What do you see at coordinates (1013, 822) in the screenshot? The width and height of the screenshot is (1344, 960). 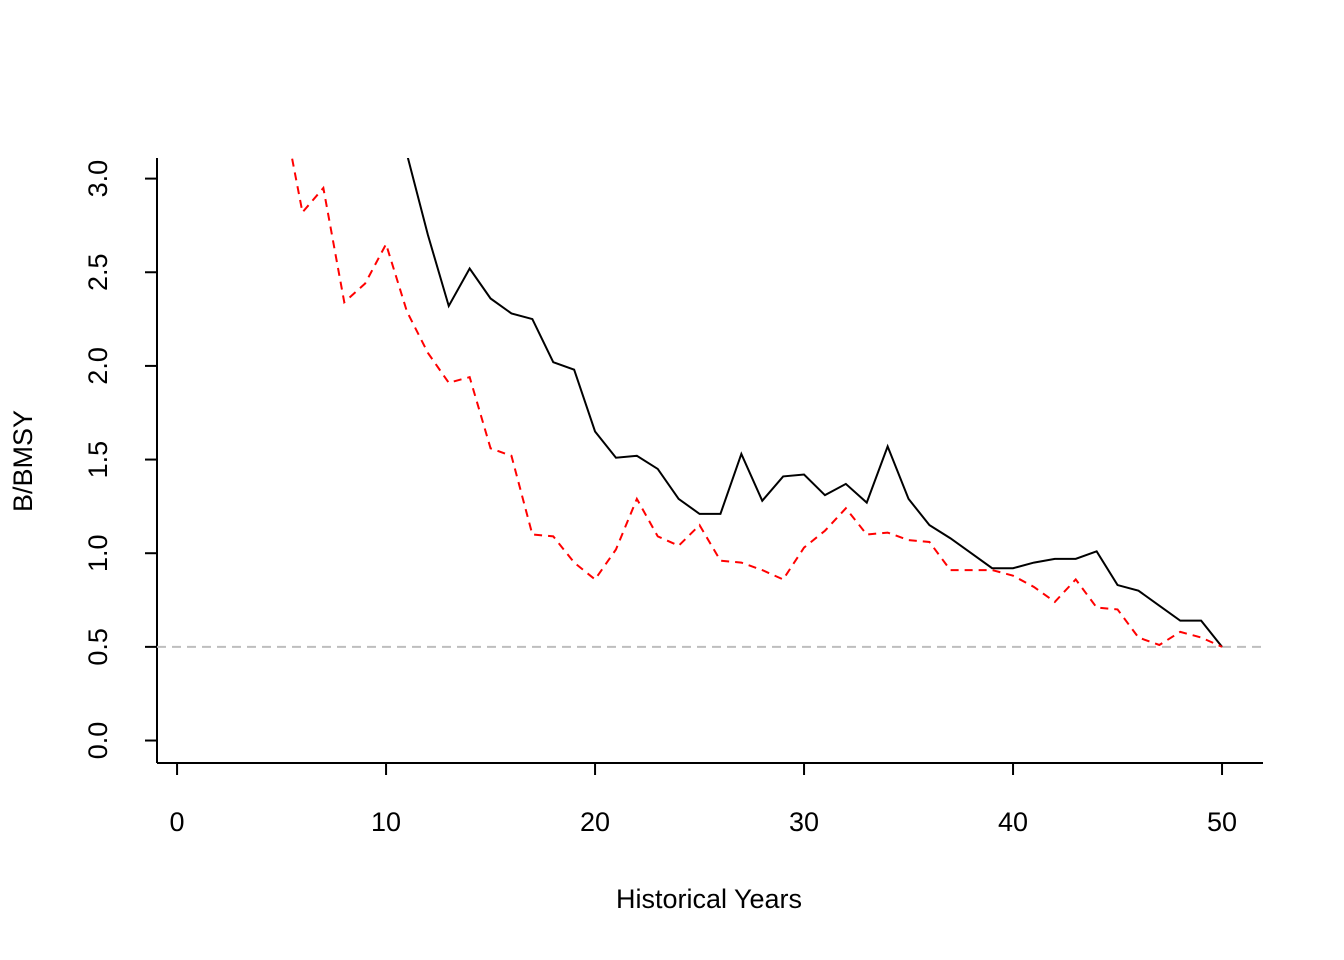 I see `x-tick-label: 40` at bounding box center [1013, 822].